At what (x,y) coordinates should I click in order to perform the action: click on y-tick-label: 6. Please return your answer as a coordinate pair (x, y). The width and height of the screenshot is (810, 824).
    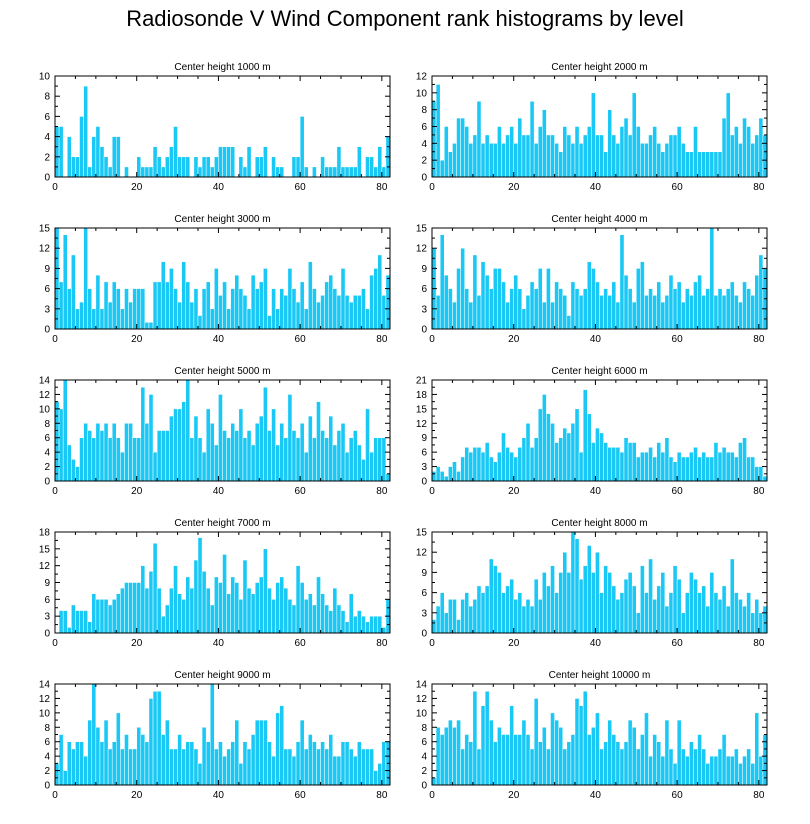
    Looking at the image, I should click on (47, 117).